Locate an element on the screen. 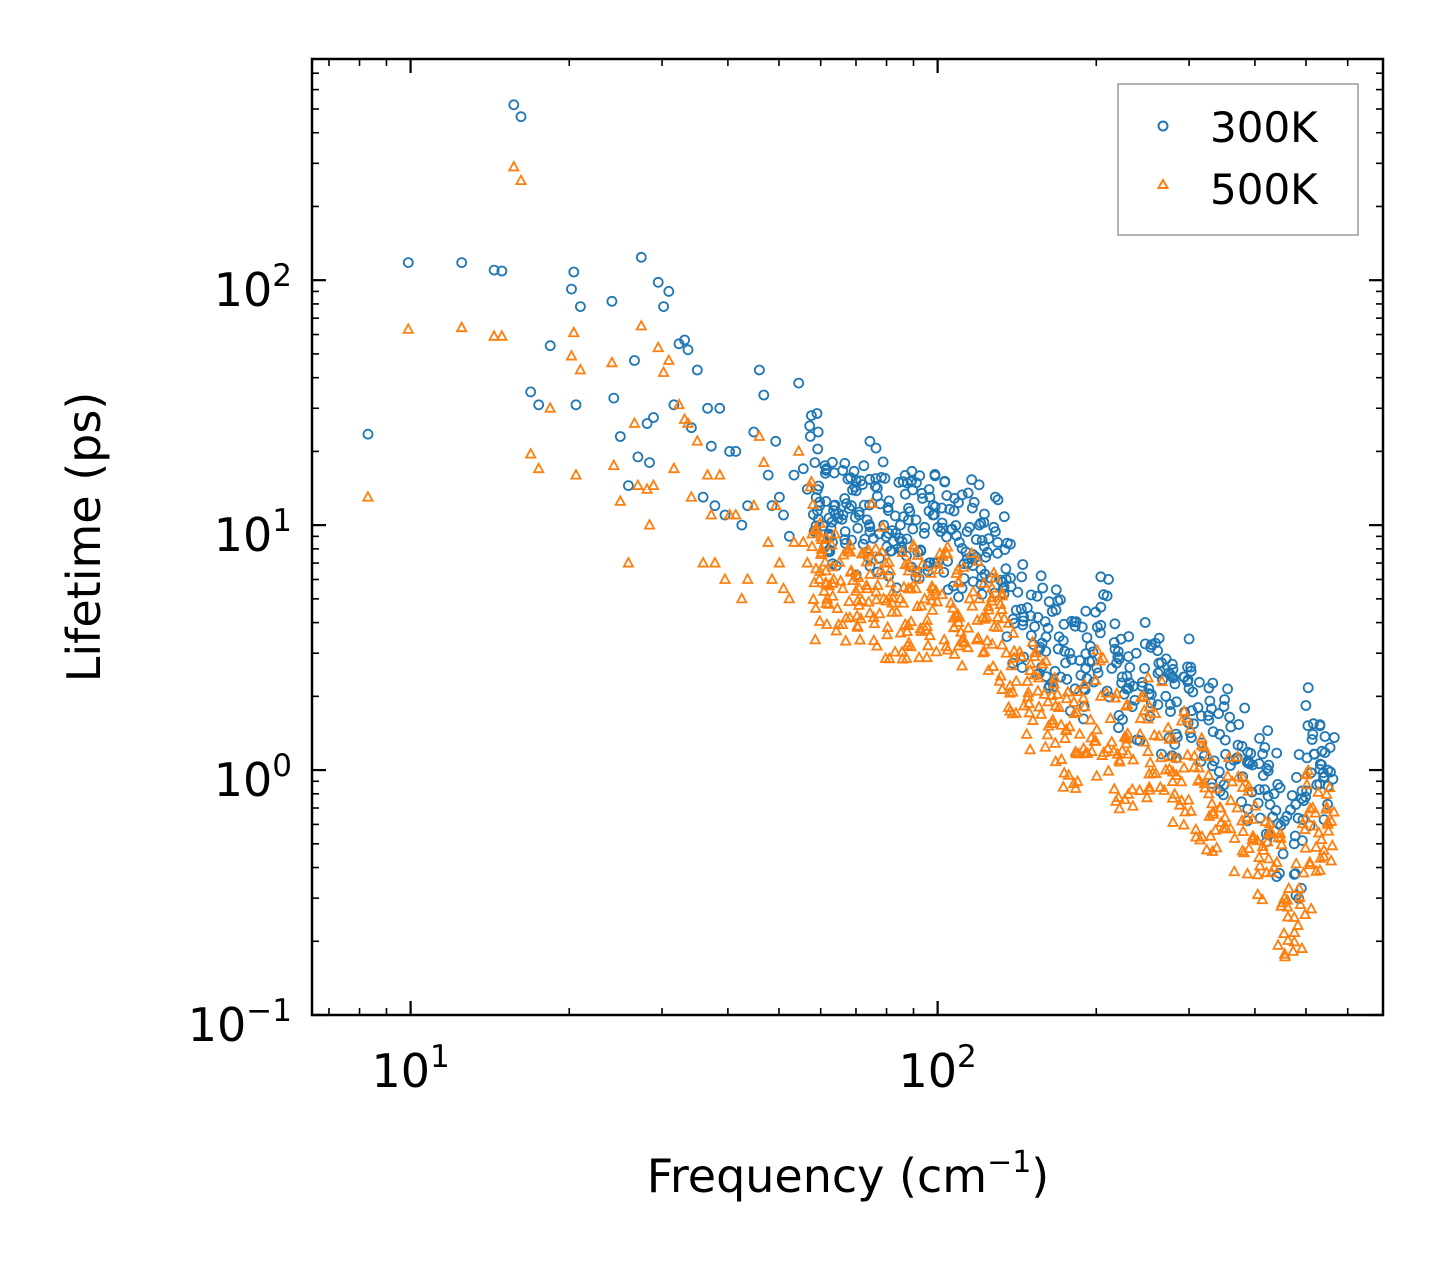 The image size is (1442, 1265). x-axis-label: Frequency (cm−1) is located at coordinates (848, 1174).